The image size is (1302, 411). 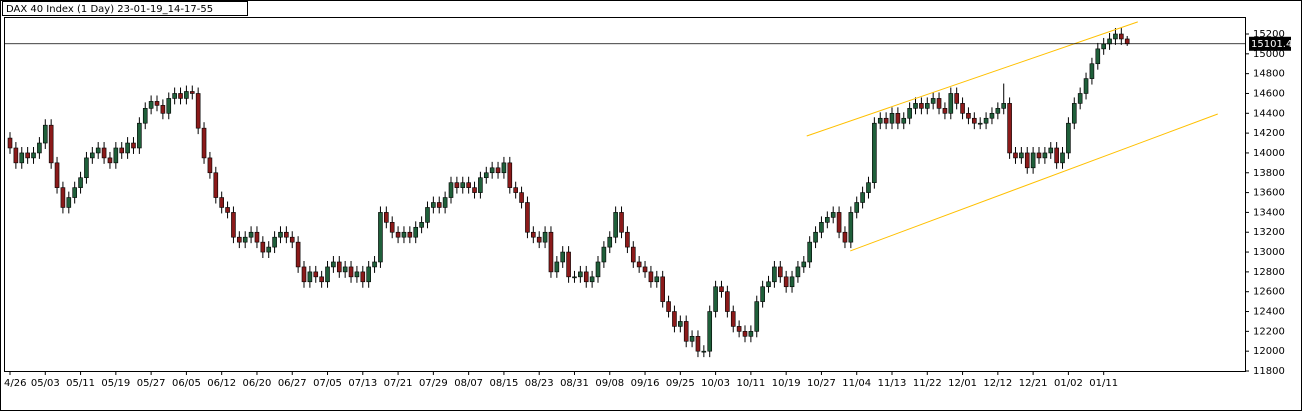 What do you see at coordinates (609, 383) in the screenshot?
I see `x-tick-label: 09/08` at bounding box center [609, 383].